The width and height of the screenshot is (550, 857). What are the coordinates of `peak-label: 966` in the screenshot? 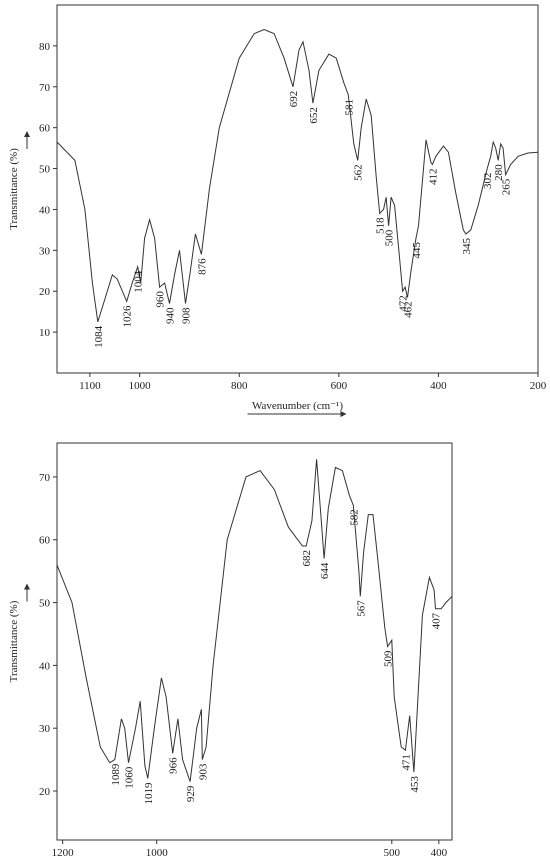 It's located at (174, 765).